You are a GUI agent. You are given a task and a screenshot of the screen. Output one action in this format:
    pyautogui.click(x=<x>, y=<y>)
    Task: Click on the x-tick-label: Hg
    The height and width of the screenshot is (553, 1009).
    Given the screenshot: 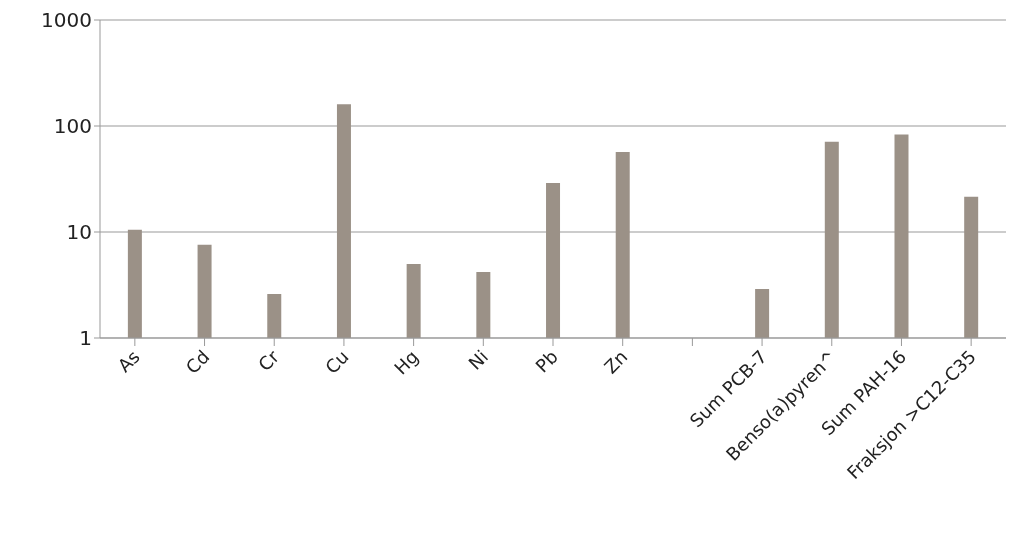 What is the action you would take?
    pyautogui.click(x=406, y=362)
    